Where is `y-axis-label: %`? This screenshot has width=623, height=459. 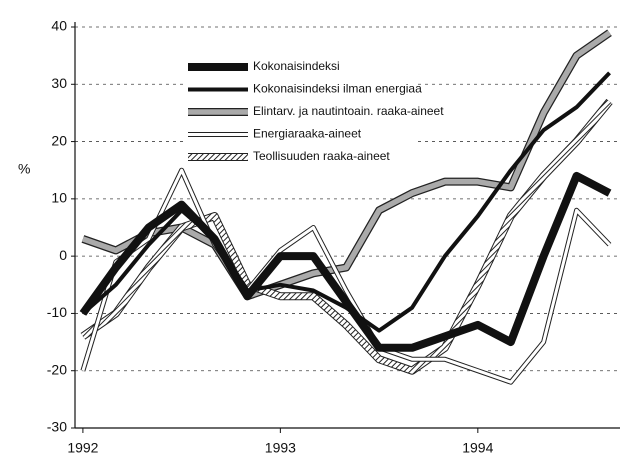
y-axis-label: % is located at coordinates (24, 169).